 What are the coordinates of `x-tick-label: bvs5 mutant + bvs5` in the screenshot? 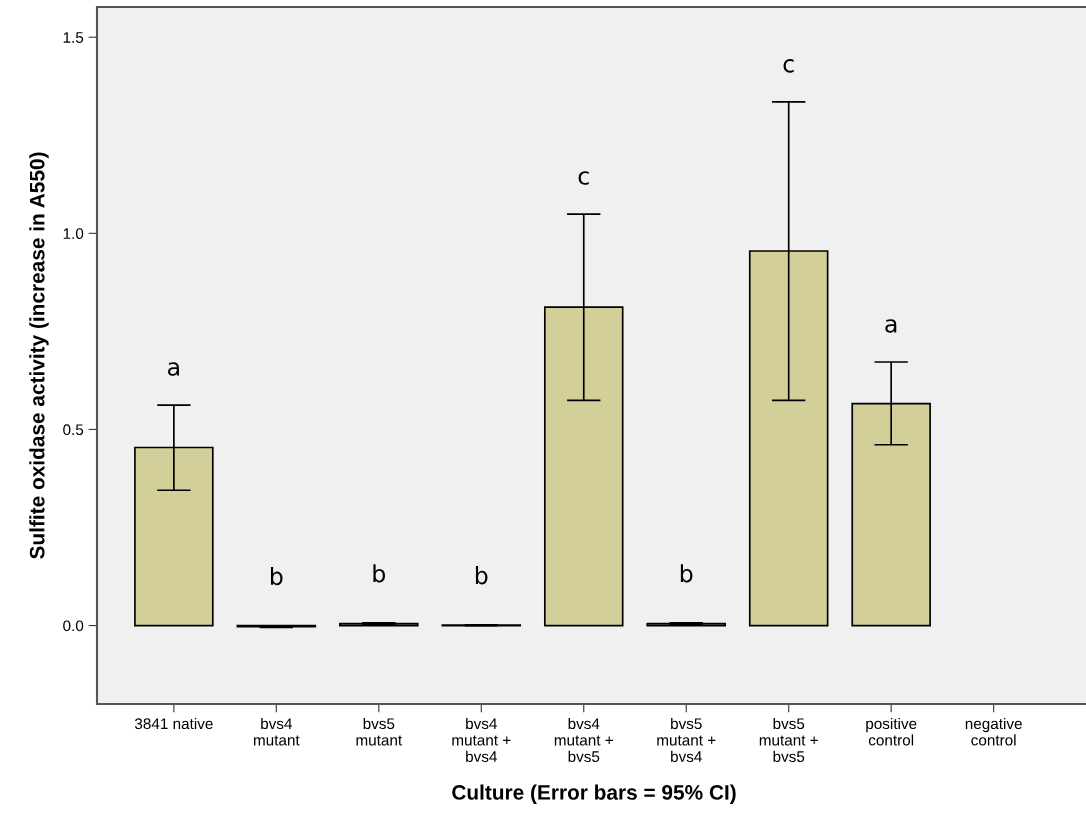 It's located at (788, 740).